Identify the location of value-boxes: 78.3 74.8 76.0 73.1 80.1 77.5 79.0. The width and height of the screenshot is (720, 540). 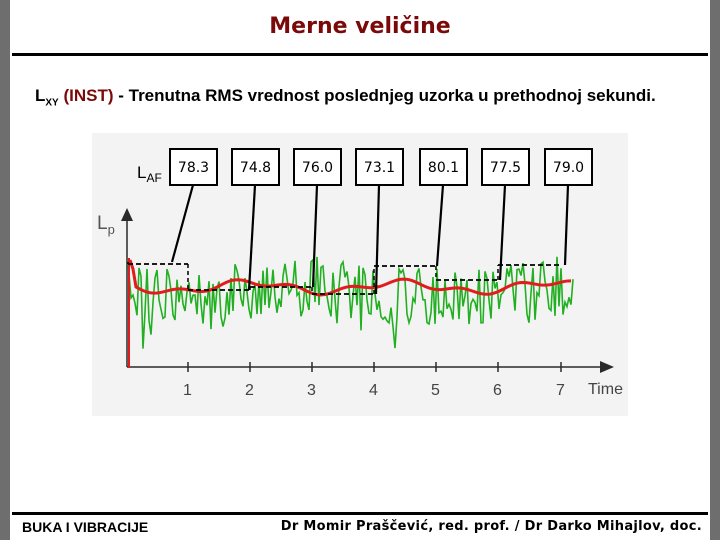
(381, 167).